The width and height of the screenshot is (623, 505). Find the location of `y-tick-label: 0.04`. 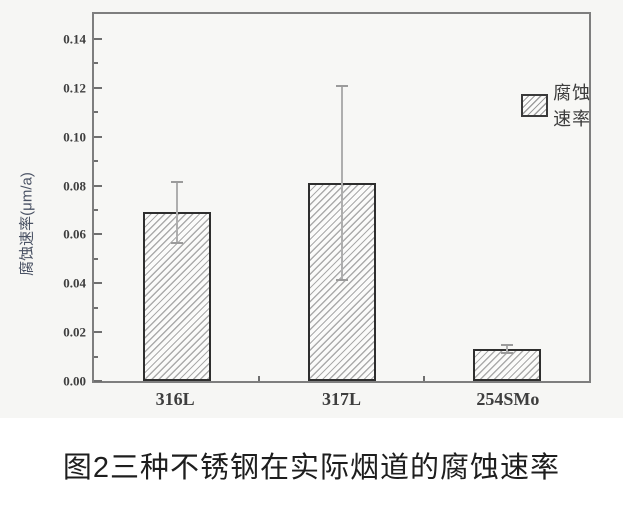

y-tick-label: 0.04 is located at coordinates (74, 283).